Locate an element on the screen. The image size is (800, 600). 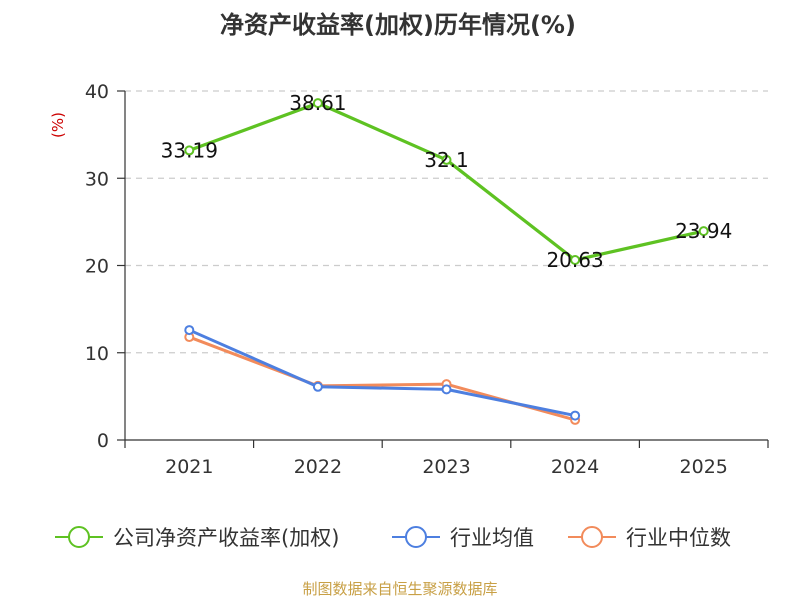
data-label: 32.1 is located at coordinates (446, 160).